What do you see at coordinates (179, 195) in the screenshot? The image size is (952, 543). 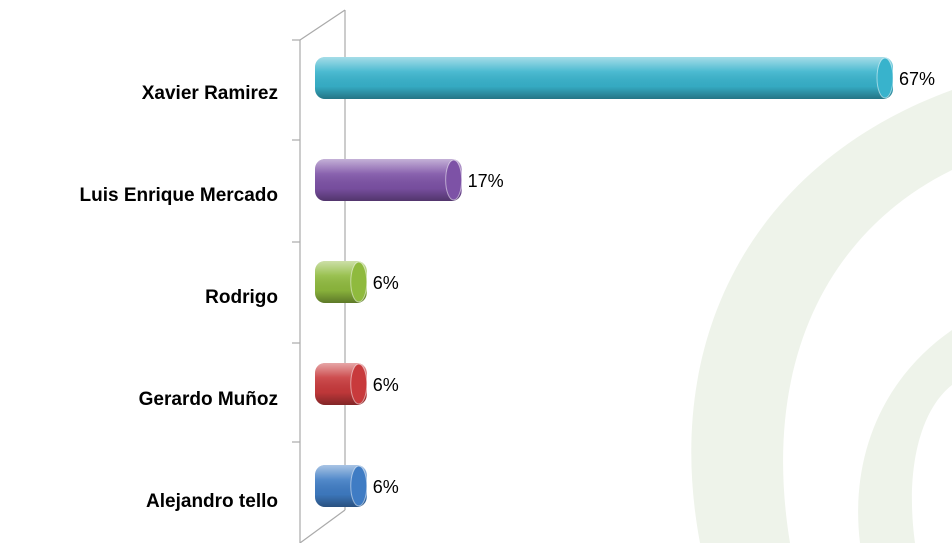 I see `category-label: Luis Enrique Mercado` at bounding box center [179, 195].